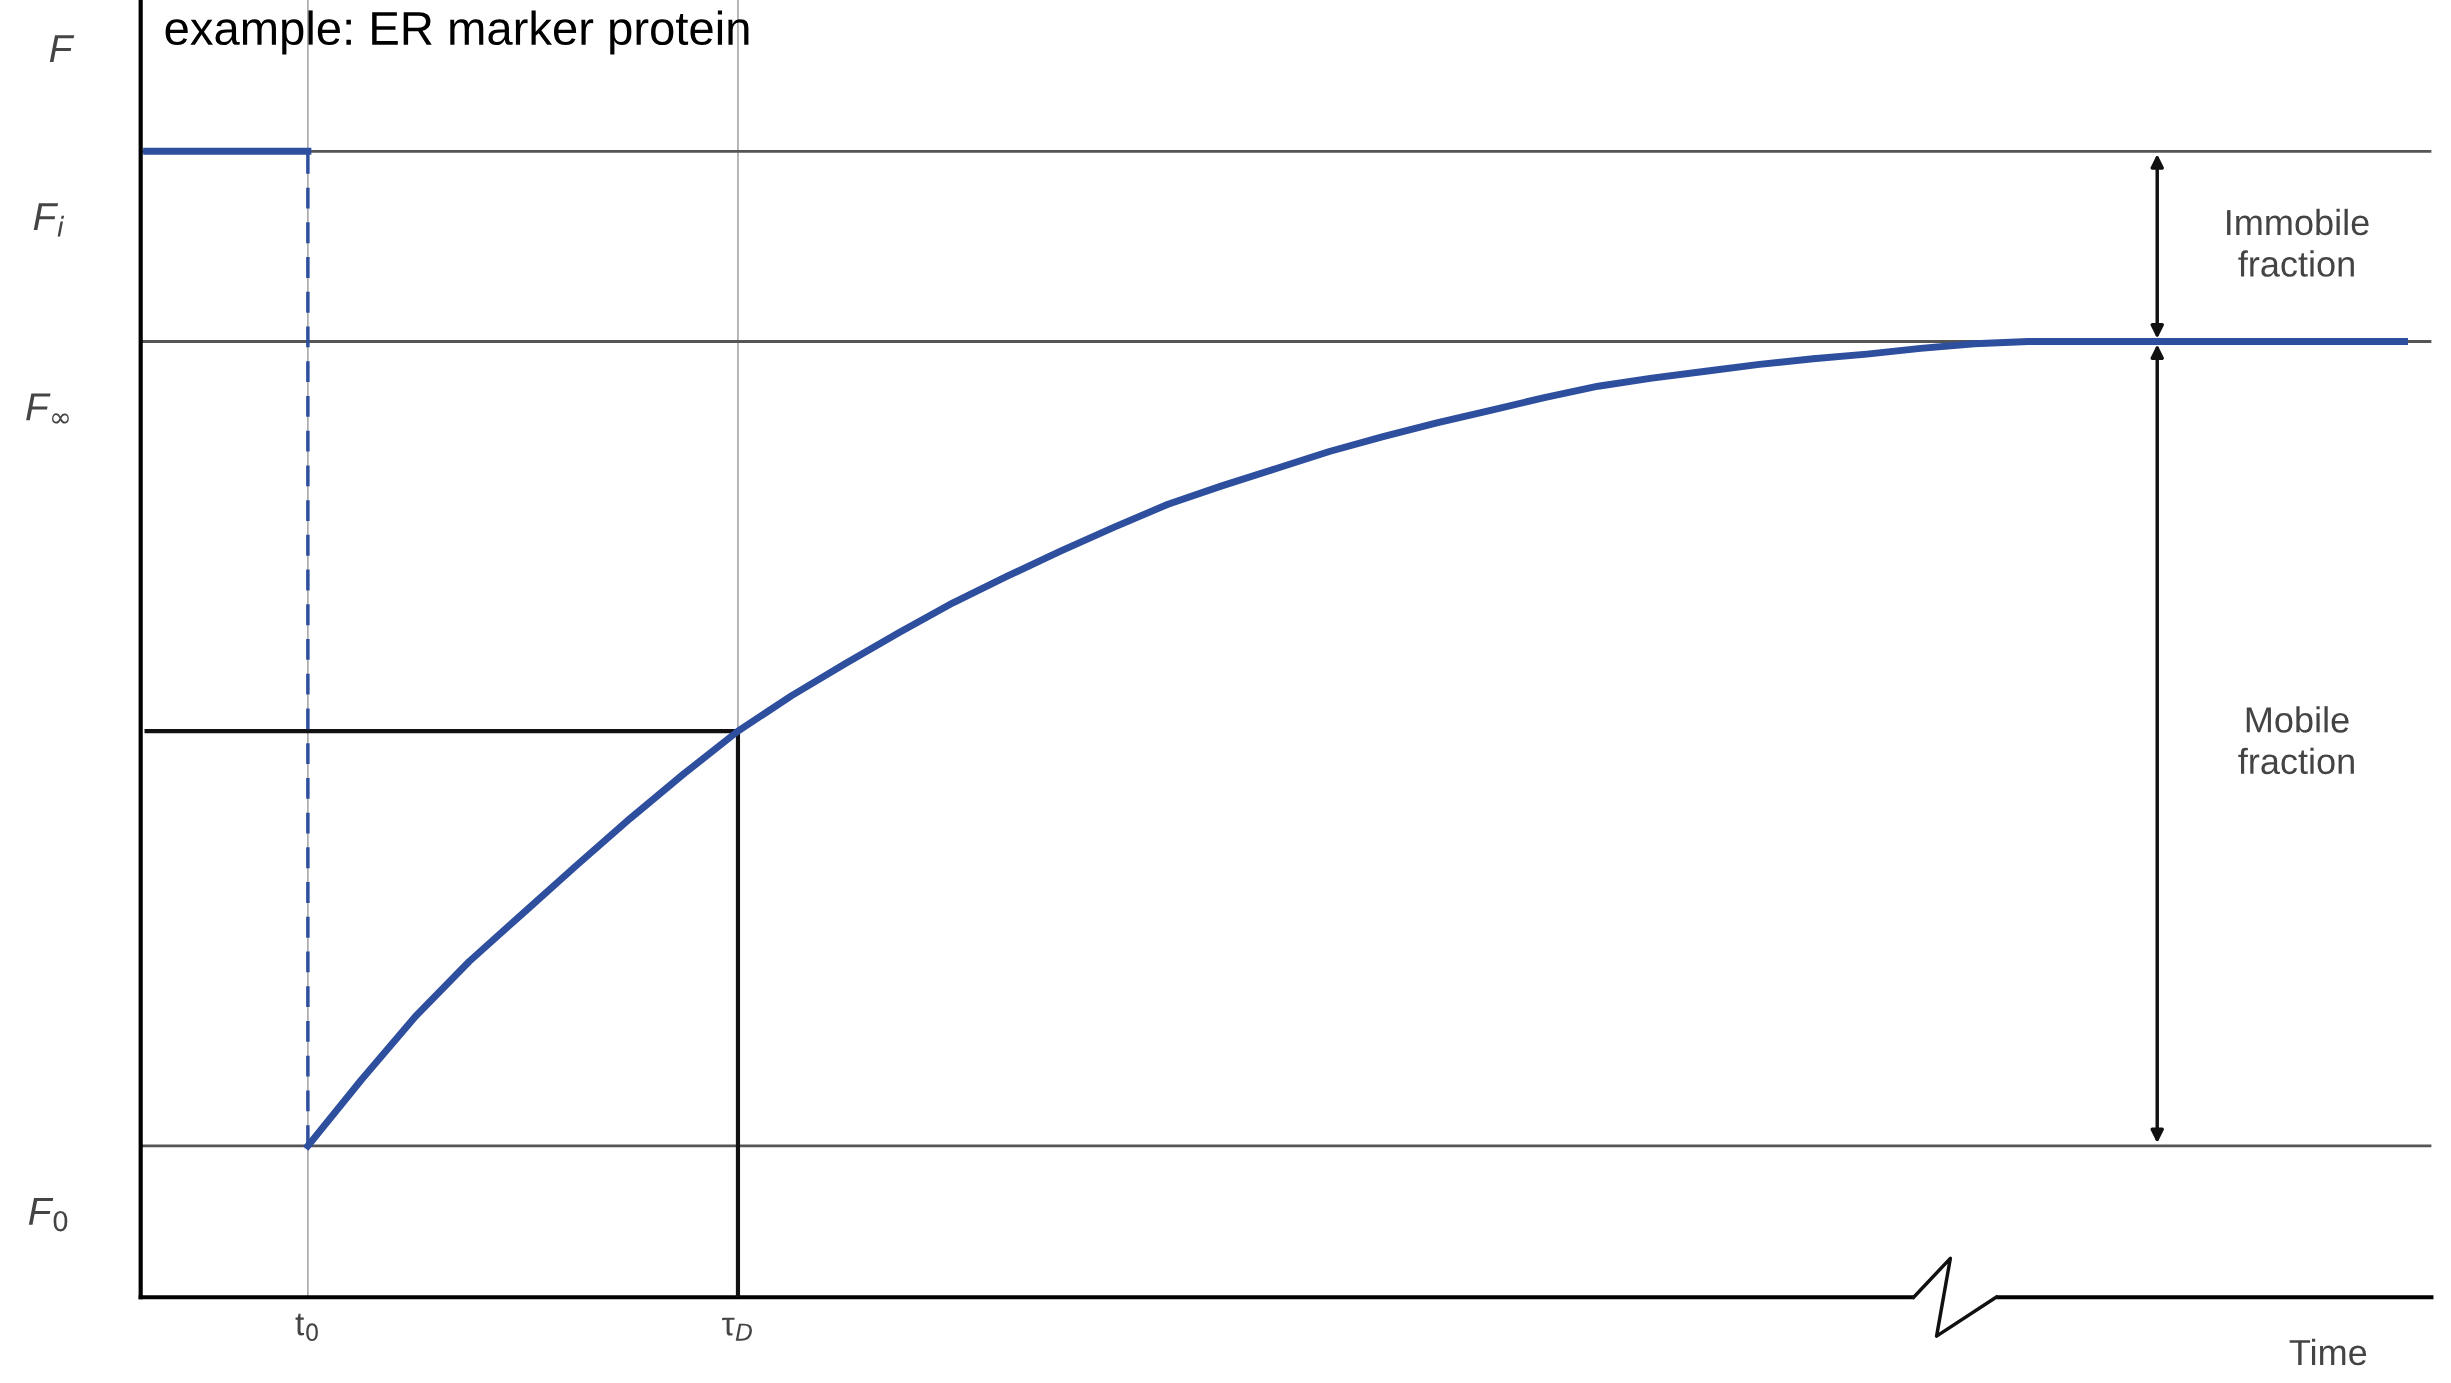  Describe the element at coordinates (457, 32) in the screenshot. I see `chart-title: example: ER marker protein` at that location.